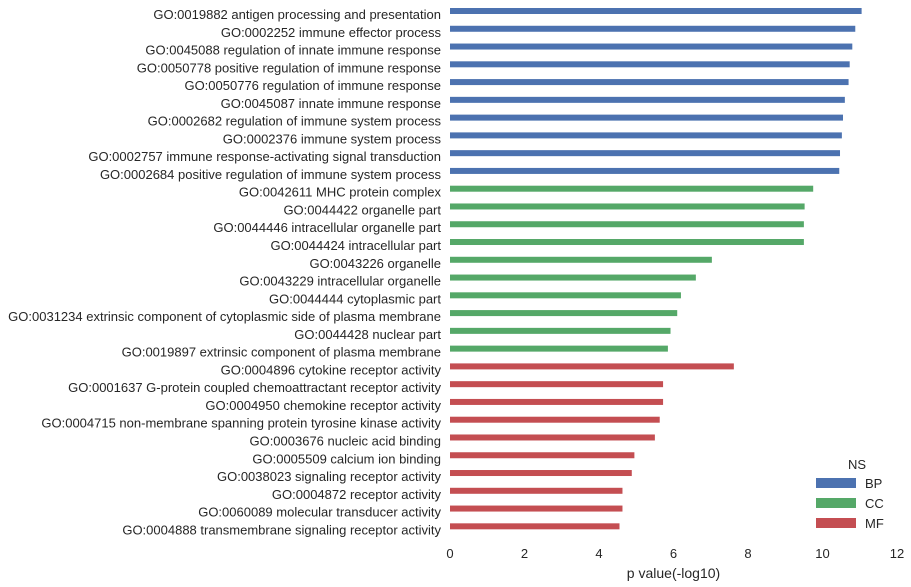  I want to click on x-tick-label-10: 10, so click(822, 553).